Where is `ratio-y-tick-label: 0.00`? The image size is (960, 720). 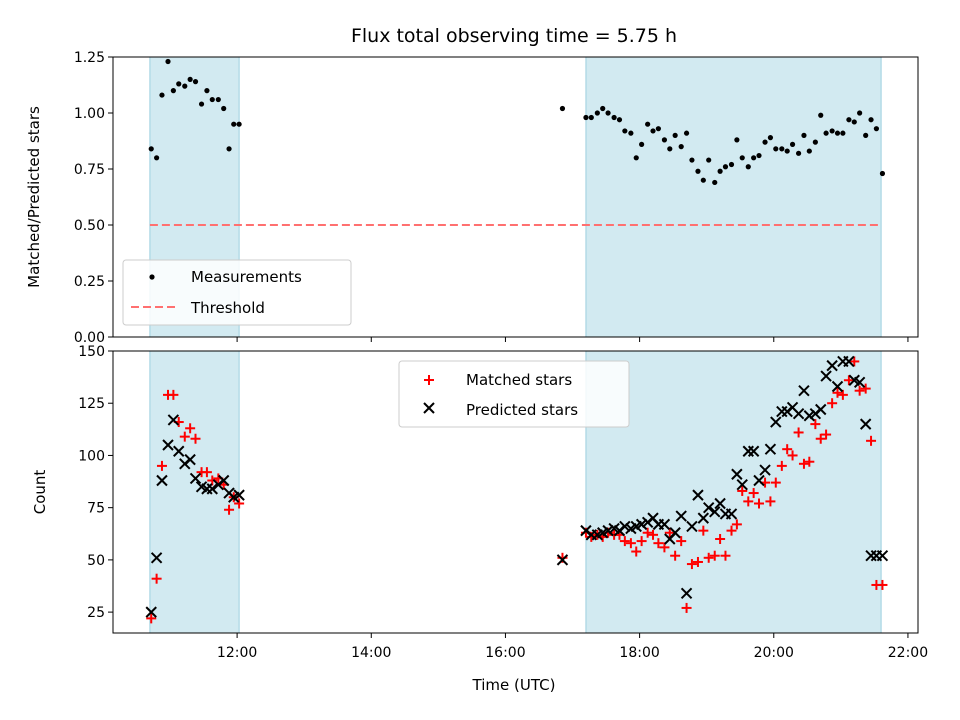
ratio-y-tick-label: 0.00 is located at coordinates (89, 338).